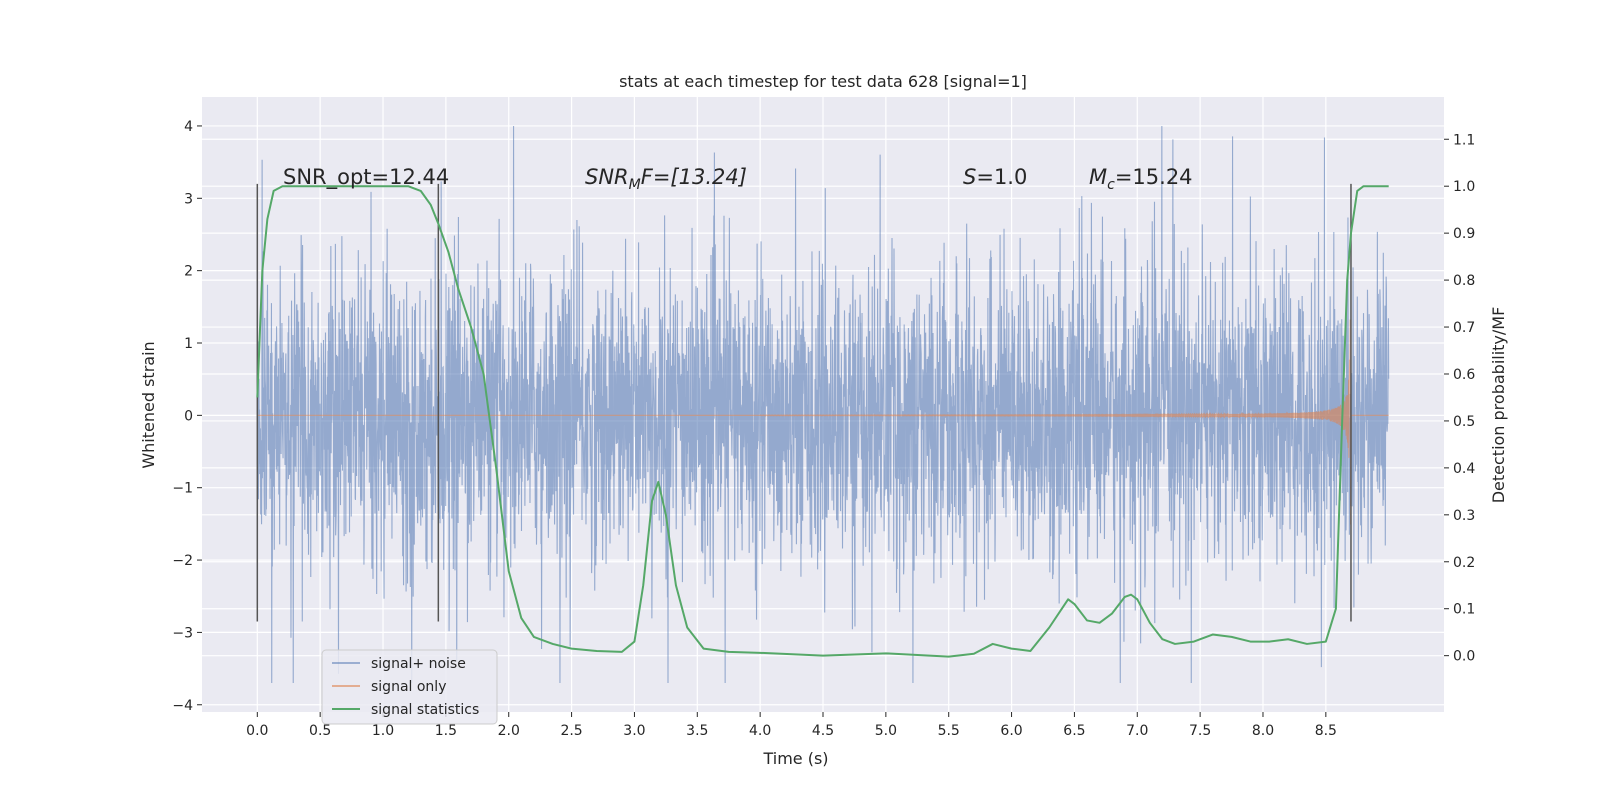 The height and width of the screenshot is (800, 1600). What do you see at coordinates (635, 185) in the screenshot?
I see `annotation-snr-mf-sub: M` at bounding box center [635, 185].